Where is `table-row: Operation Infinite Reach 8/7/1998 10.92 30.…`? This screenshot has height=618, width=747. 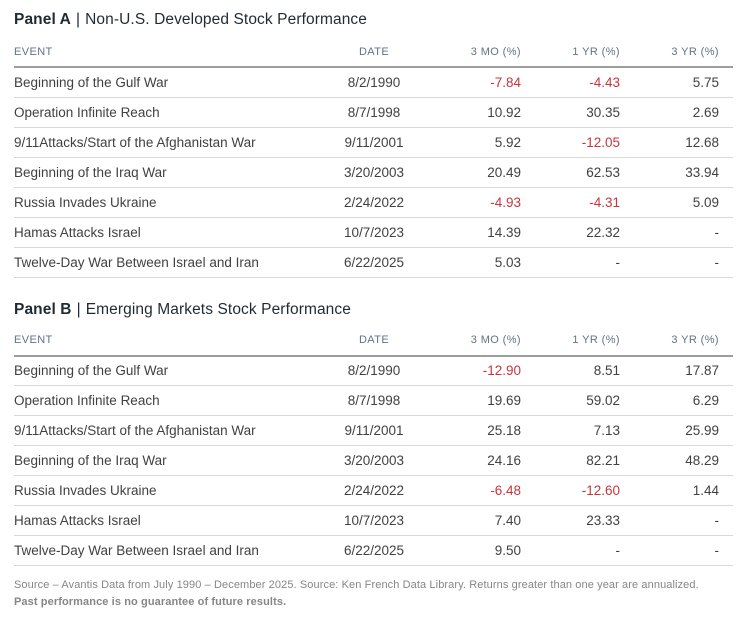
table-row: Operation Infinite Reach 8/7/1998 10.92 30.… is located at coordinates (373, 112).